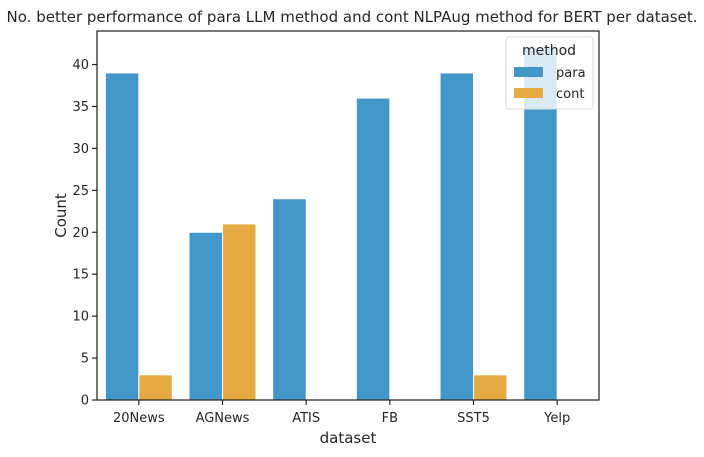  I want to click on y-tick-label: 5, so click(85, 359).